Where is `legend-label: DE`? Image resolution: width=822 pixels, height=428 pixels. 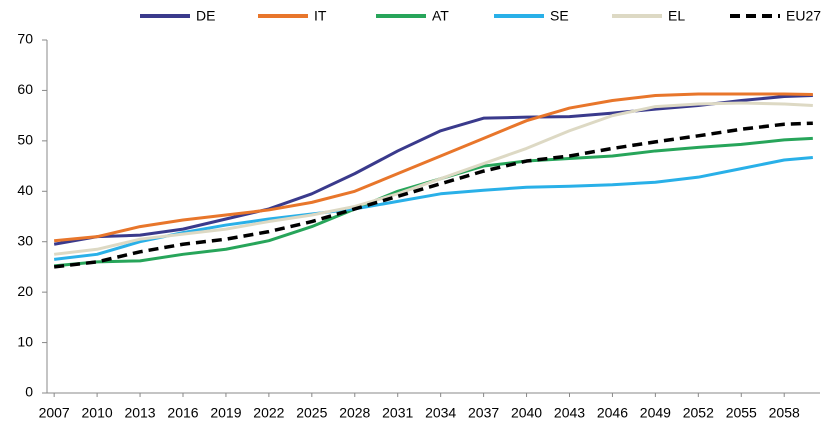 legend-label: DE is located at coordinates (205, 16).